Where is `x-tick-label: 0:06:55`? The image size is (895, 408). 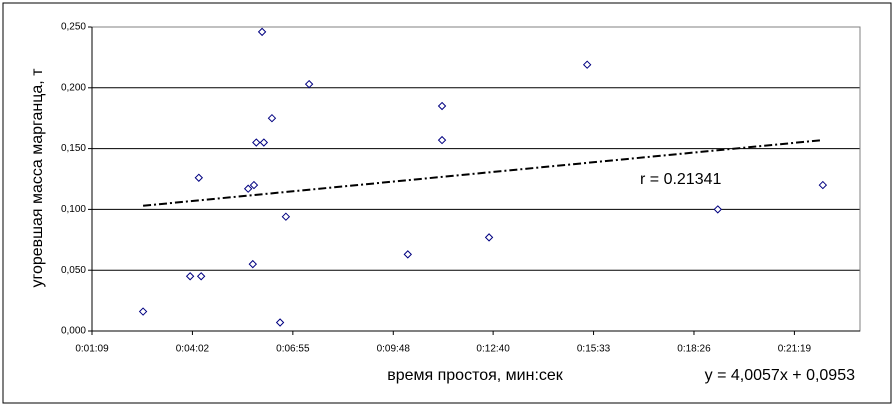 x-tick-label: 0:06:55 is located at coordinates (293, 349).